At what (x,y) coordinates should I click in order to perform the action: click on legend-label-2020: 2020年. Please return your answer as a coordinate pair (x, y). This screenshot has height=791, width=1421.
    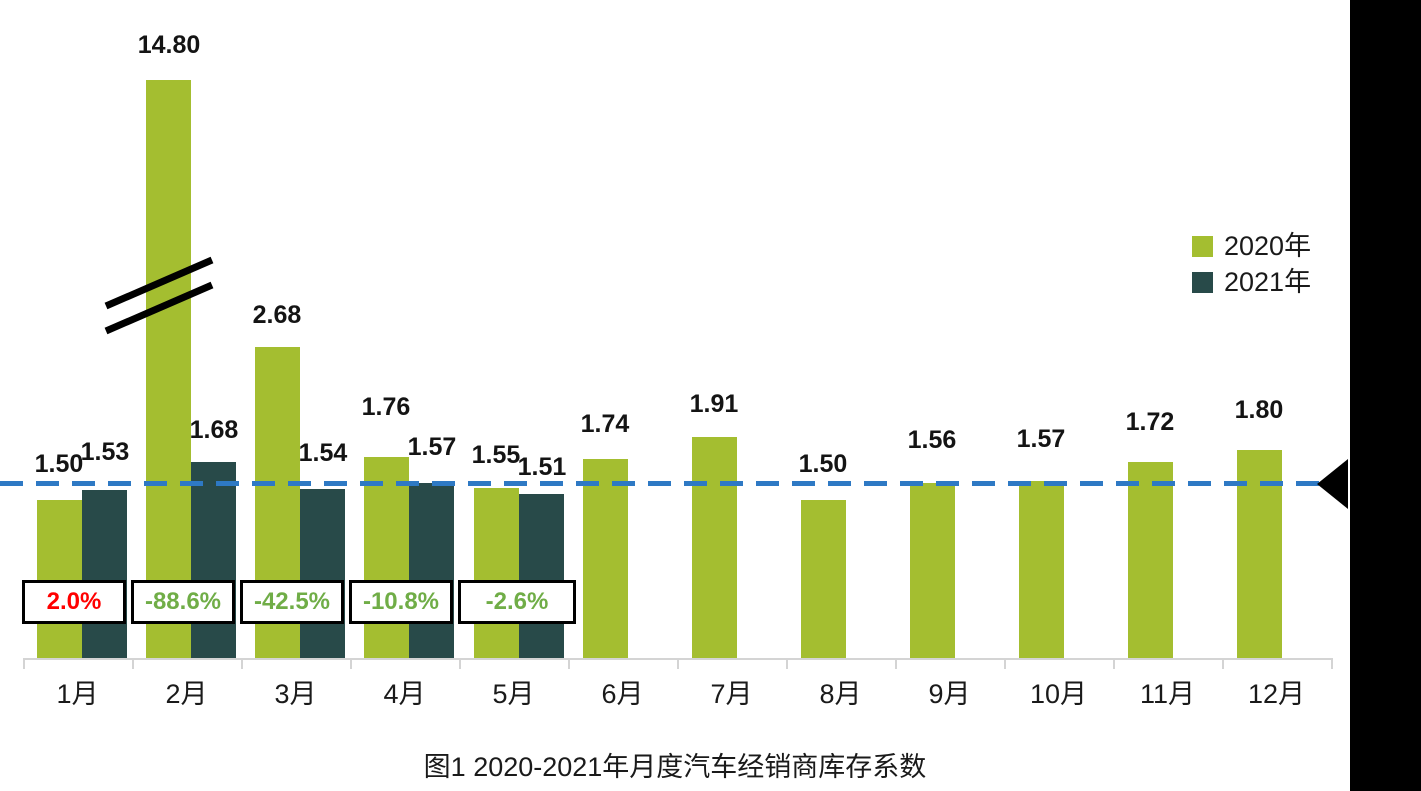
    Looking at the image, I should click on (1268, 245).